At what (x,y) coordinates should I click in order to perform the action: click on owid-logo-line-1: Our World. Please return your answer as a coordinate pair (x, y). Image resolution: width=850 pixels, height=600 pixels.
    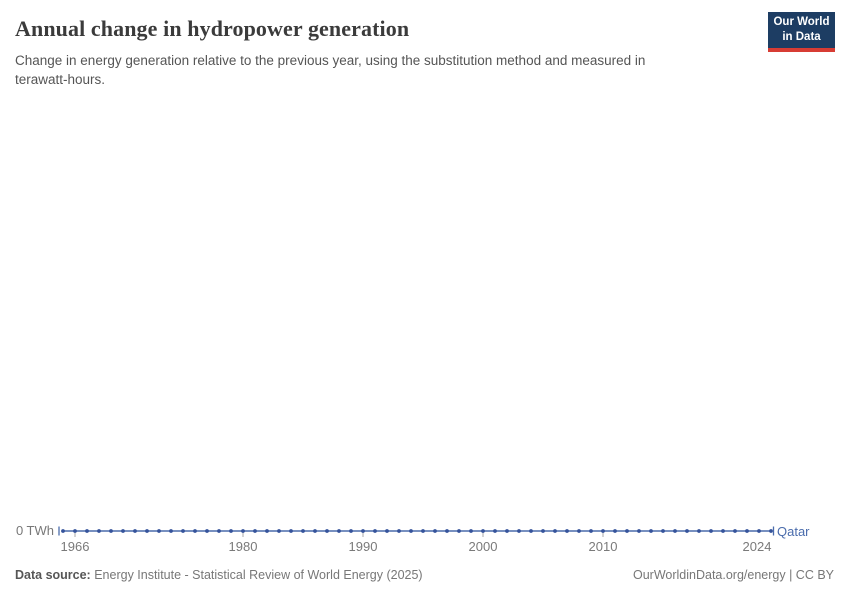
    Looking at the image, I should click on (801, 22).